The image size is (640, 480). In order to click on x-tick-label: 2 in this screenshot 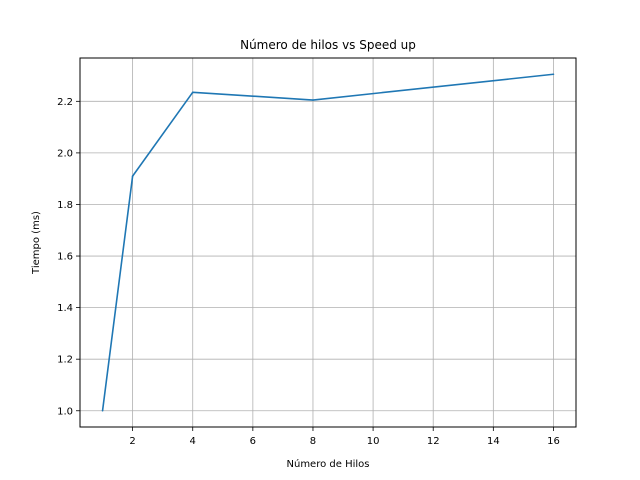, I will do `click(132, 441)`.